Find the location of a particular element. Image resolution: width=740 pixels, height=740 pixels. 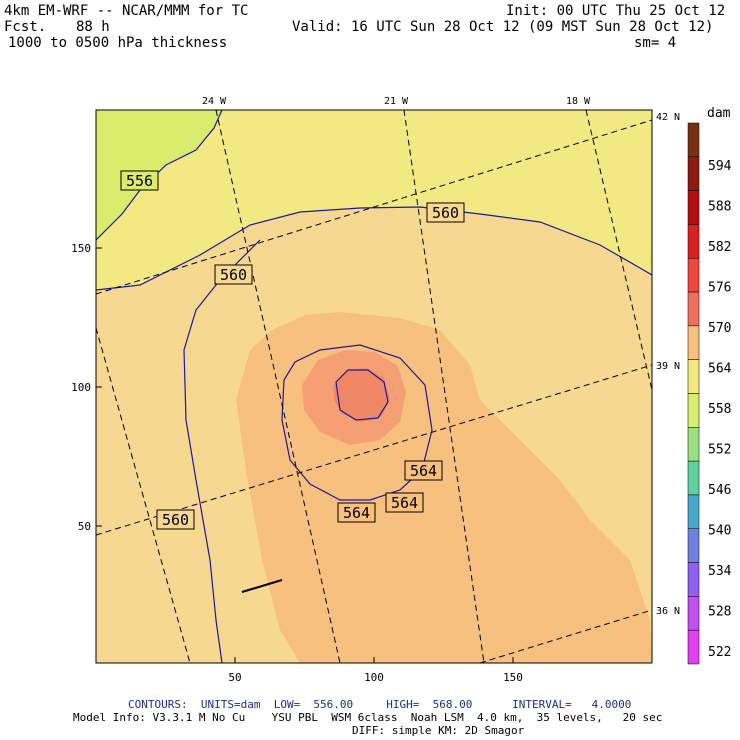

field-568-region is located at coordinates (362, 395).